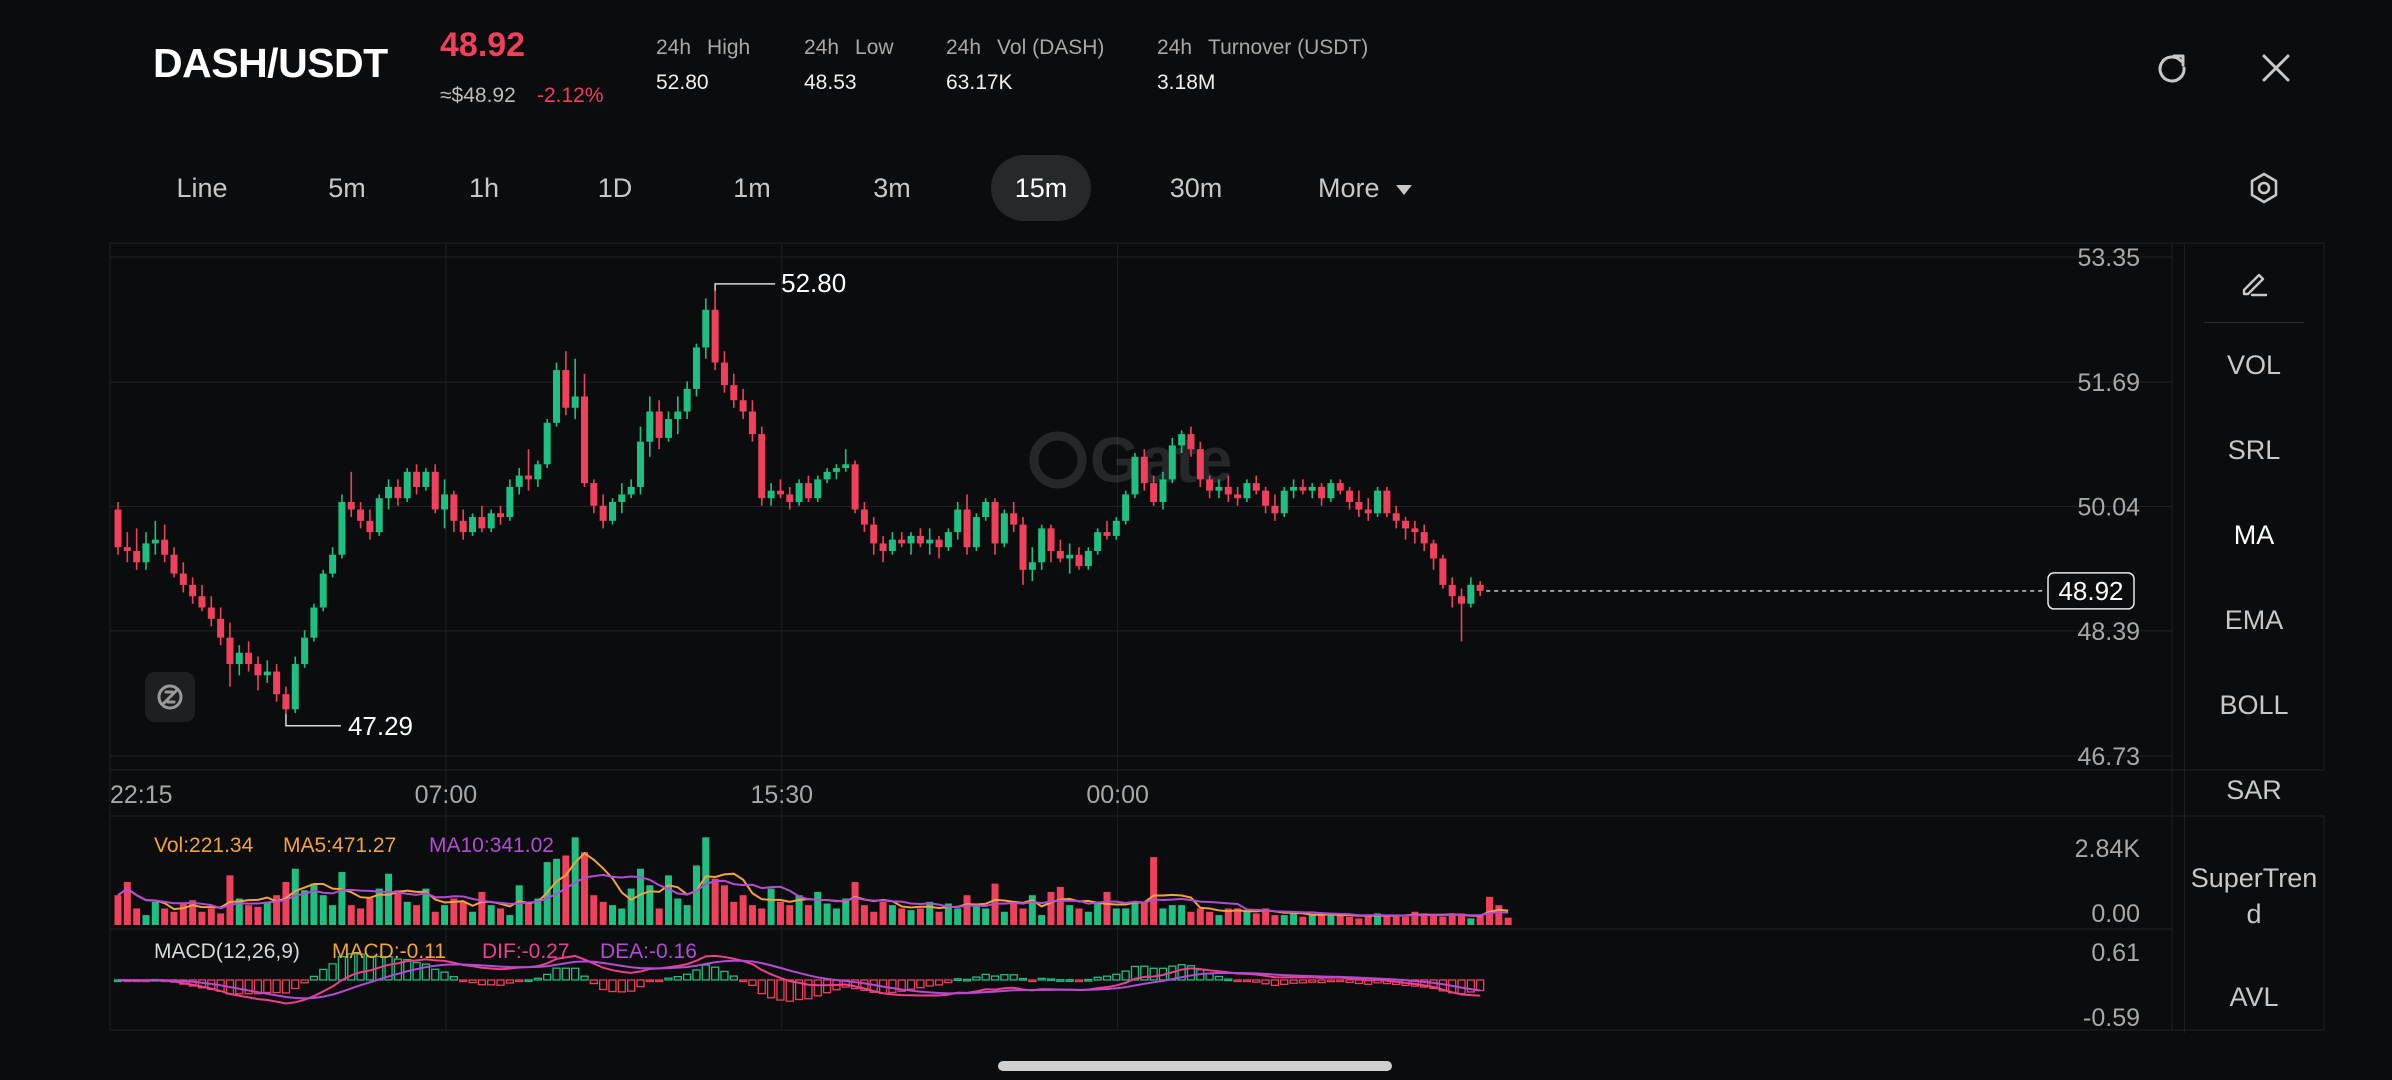 The image size is (2392, 1080). What do you see at coordinates (170, 697) in the screenshot?
I see `chart-mode-button` at bounding box center [170, 697].